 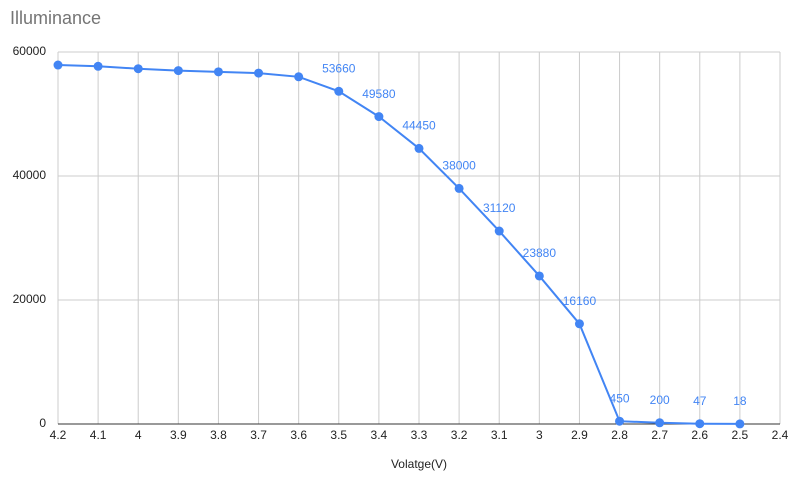 What do you see at coordinates (379, 94) in the screenshot?
I see `data-label: 49580` at bounding box center [379, 94].